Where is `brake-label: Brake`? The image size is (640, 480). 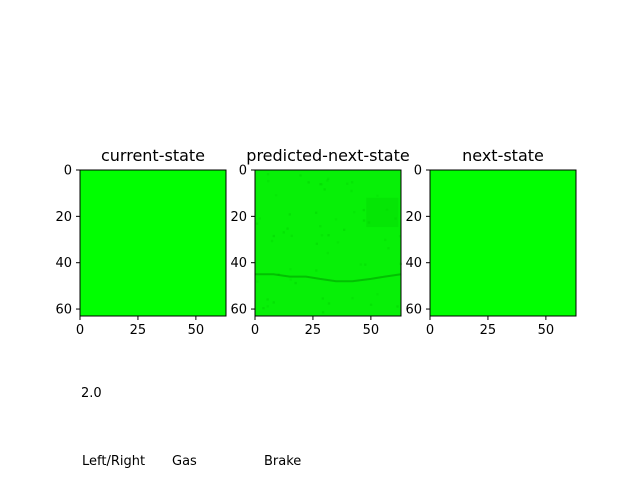 brake-label: Brake is located at coordinates (283, 461).